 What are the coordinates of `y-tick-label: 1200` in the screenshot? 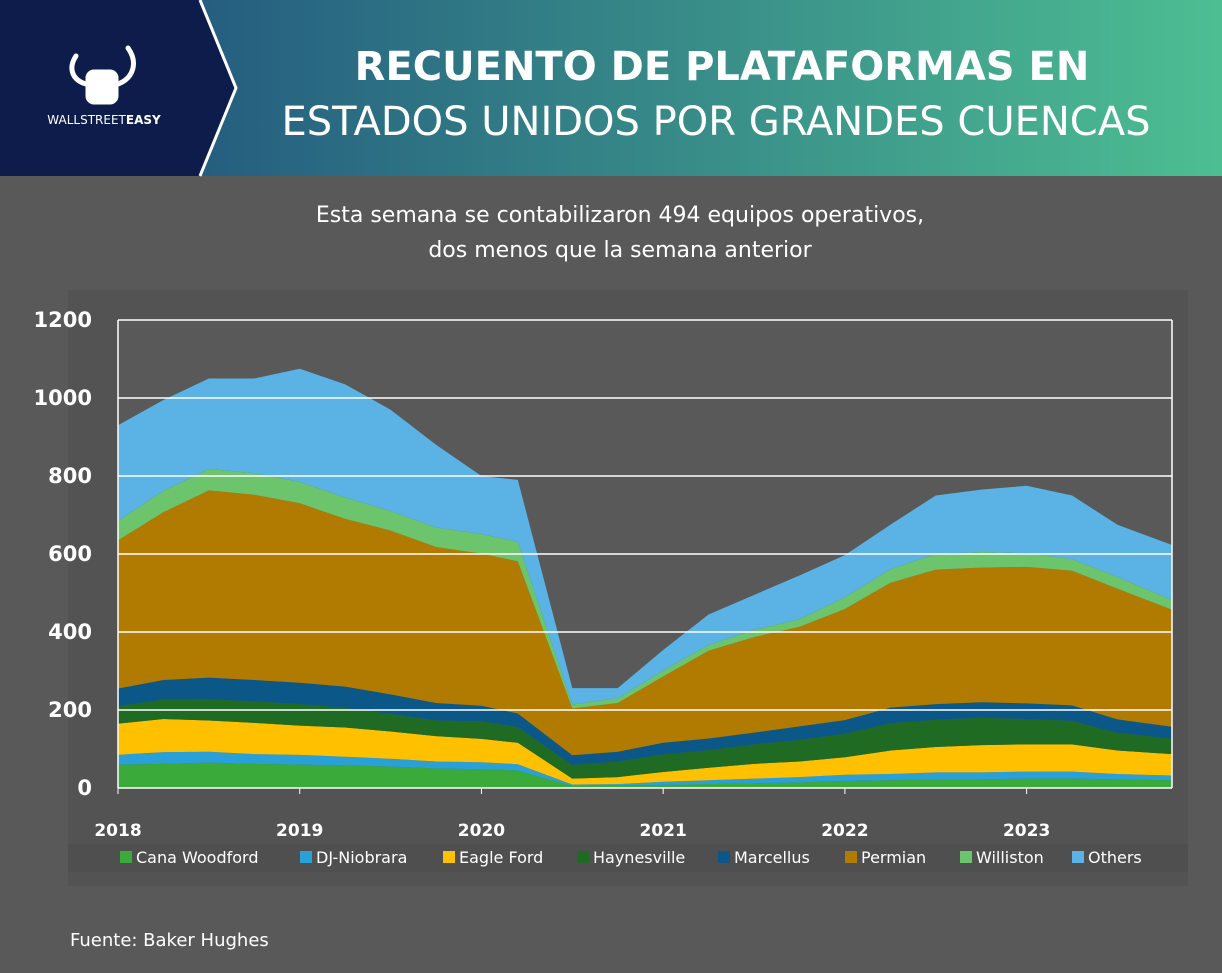 It's located at (63, 320).